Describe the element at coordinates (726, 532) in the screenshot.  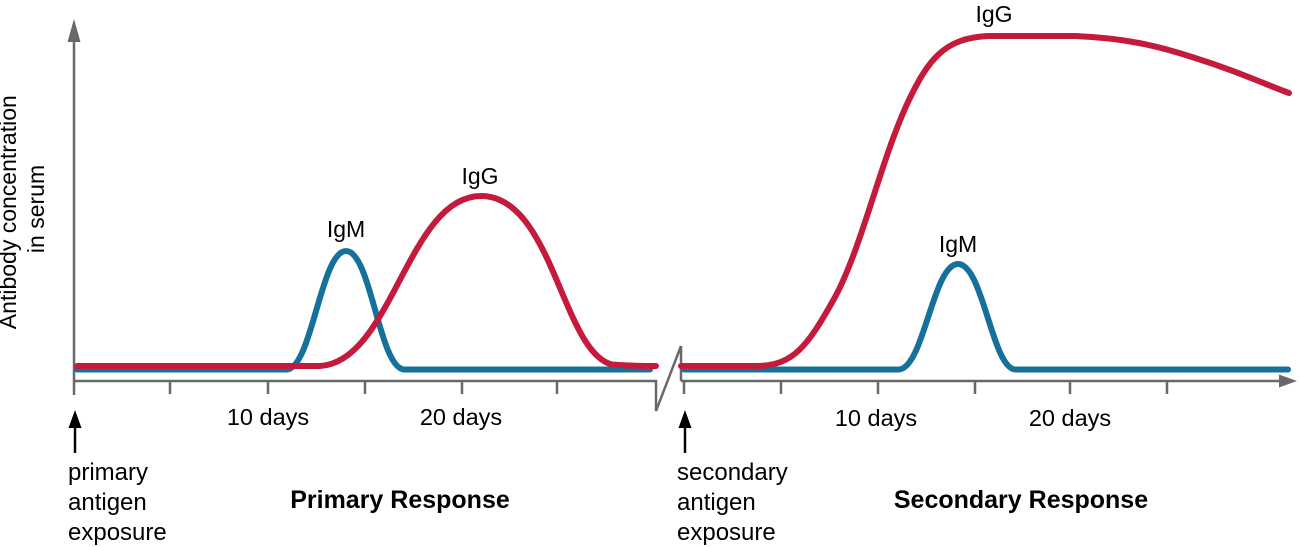
I see `secondary-exposure-line3: exposure` at that location.